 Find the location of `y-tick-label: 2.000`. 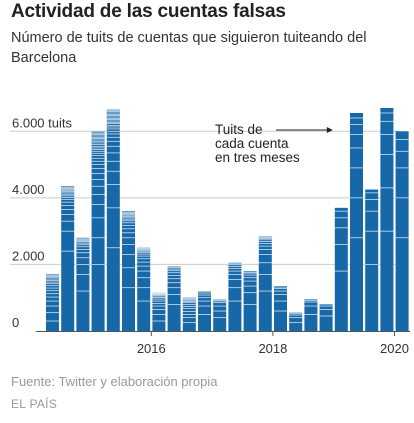

y-tick-label: 2.000 is located at coordinates (28, 255).